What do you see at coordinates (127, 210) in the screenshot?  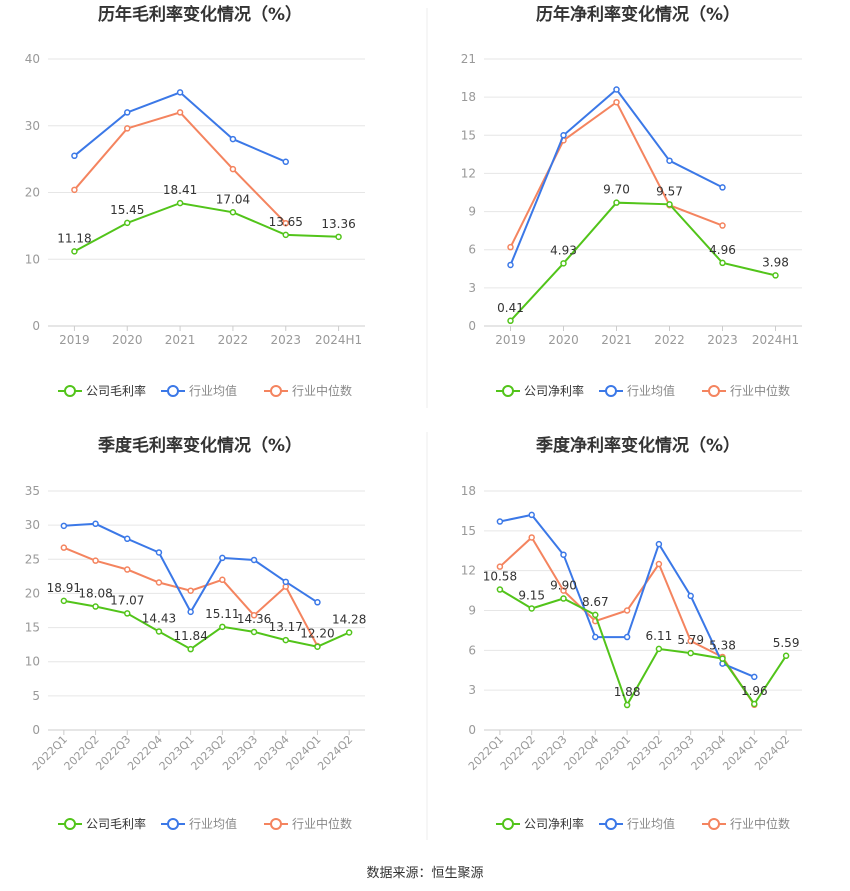 I see `data-label: 15.45` at bounding box center [127, 210].